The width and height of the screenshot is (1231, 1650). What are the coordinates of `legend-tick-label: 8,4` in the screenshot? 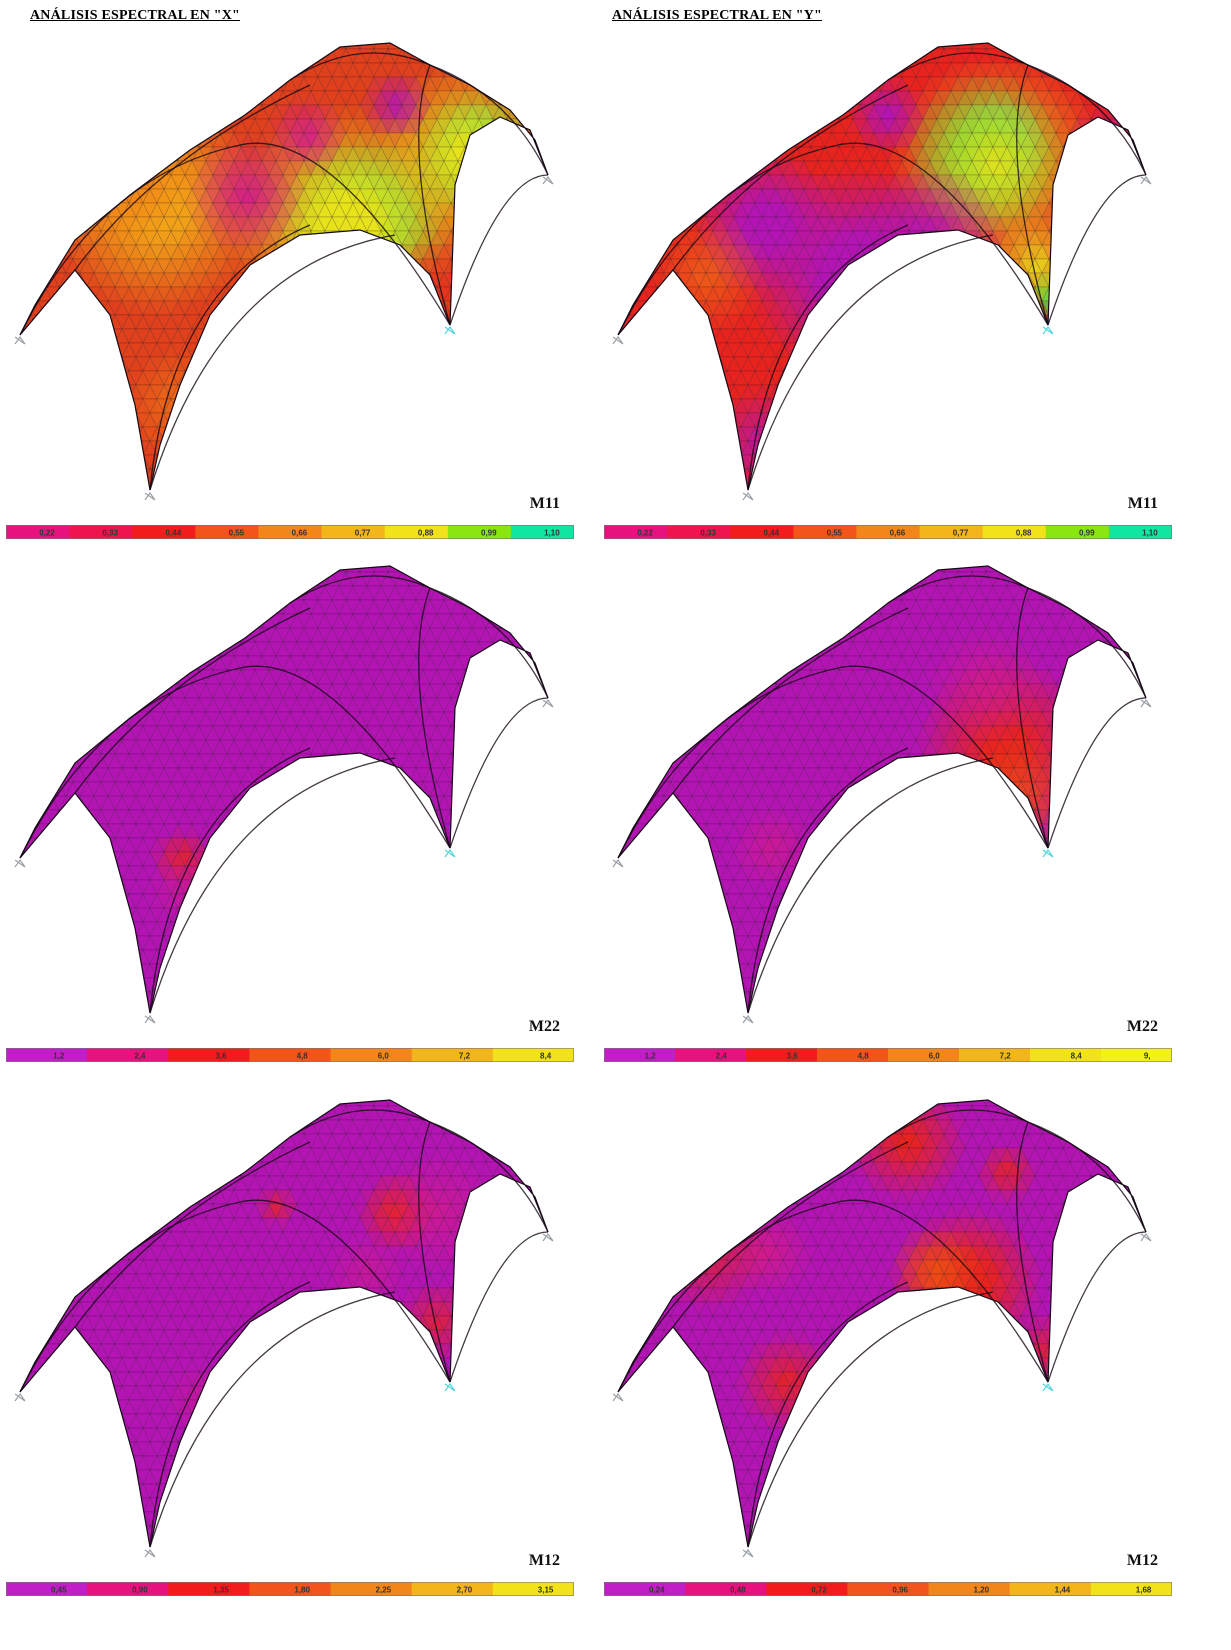 It's located at (546, 1056).